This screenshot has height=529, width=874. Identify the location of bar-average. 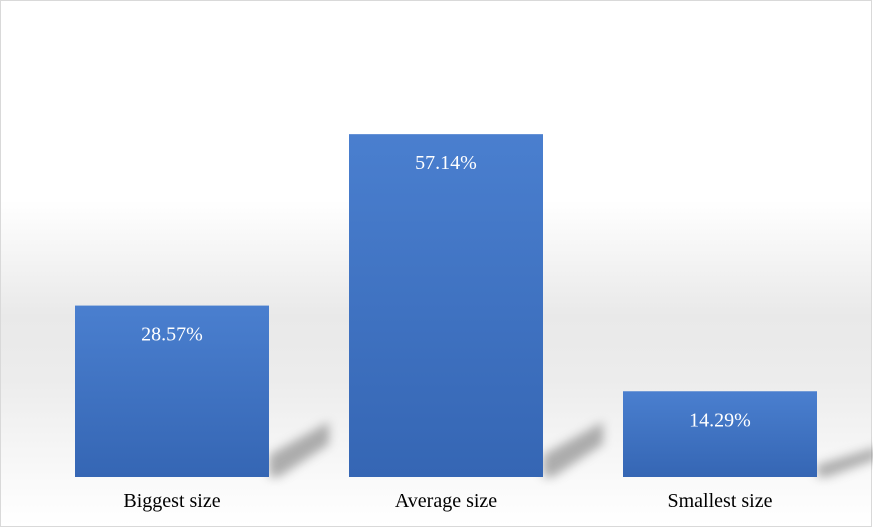
(446, 305).